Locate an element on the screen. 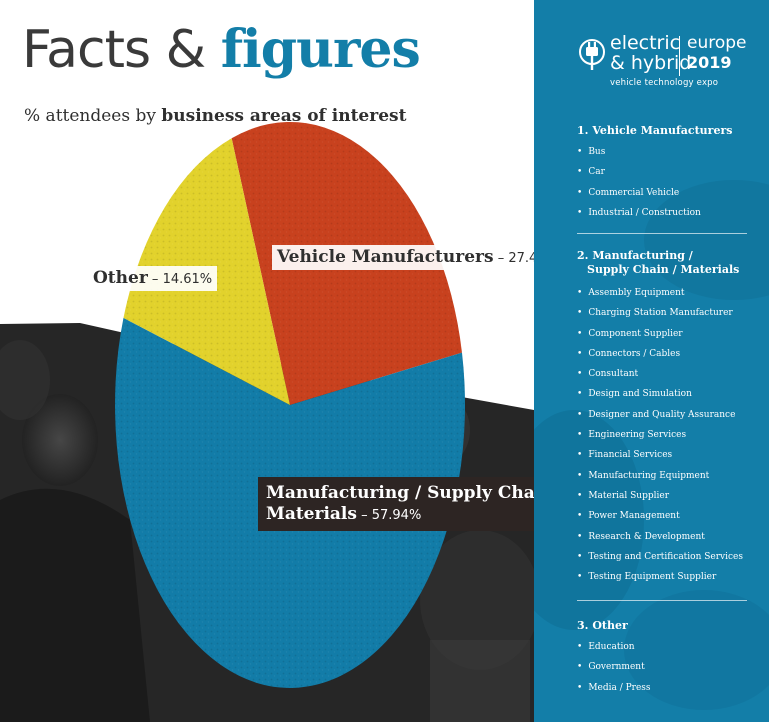  logo-edition: europe 2019 is located at coordinates (717, 53).